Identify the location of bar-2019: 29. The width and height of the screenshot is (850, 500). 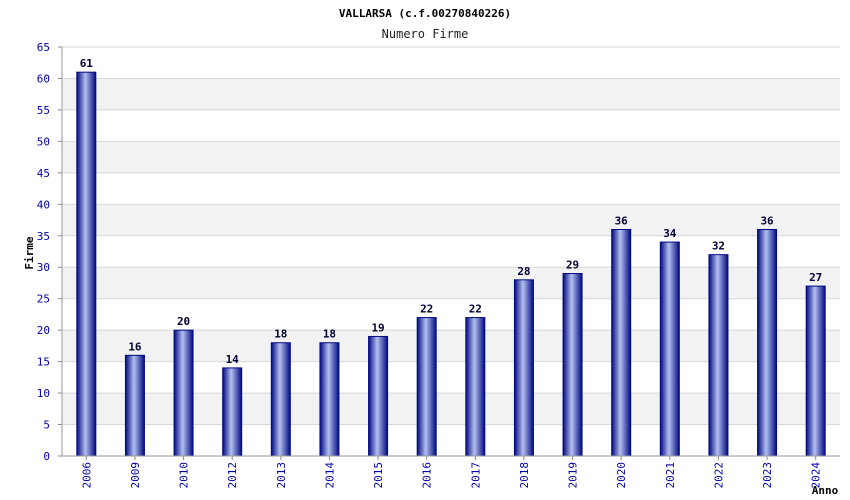
(572, 358).